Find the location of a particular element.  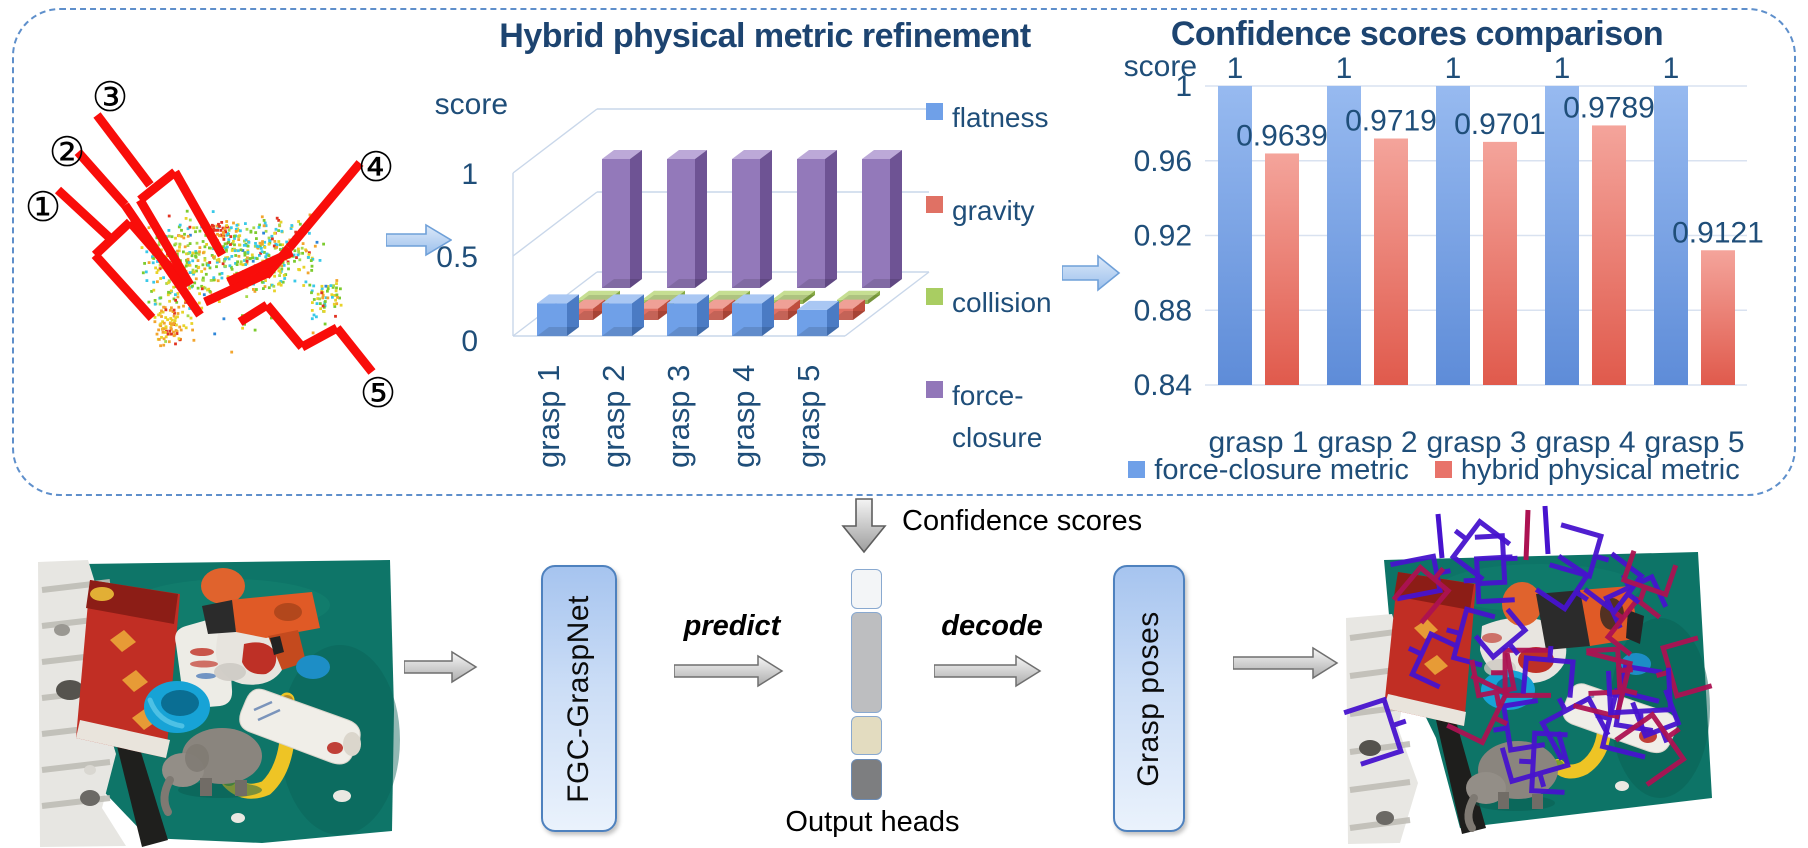

legend-item-flatness: flatness is located at coordinates (987, 118).